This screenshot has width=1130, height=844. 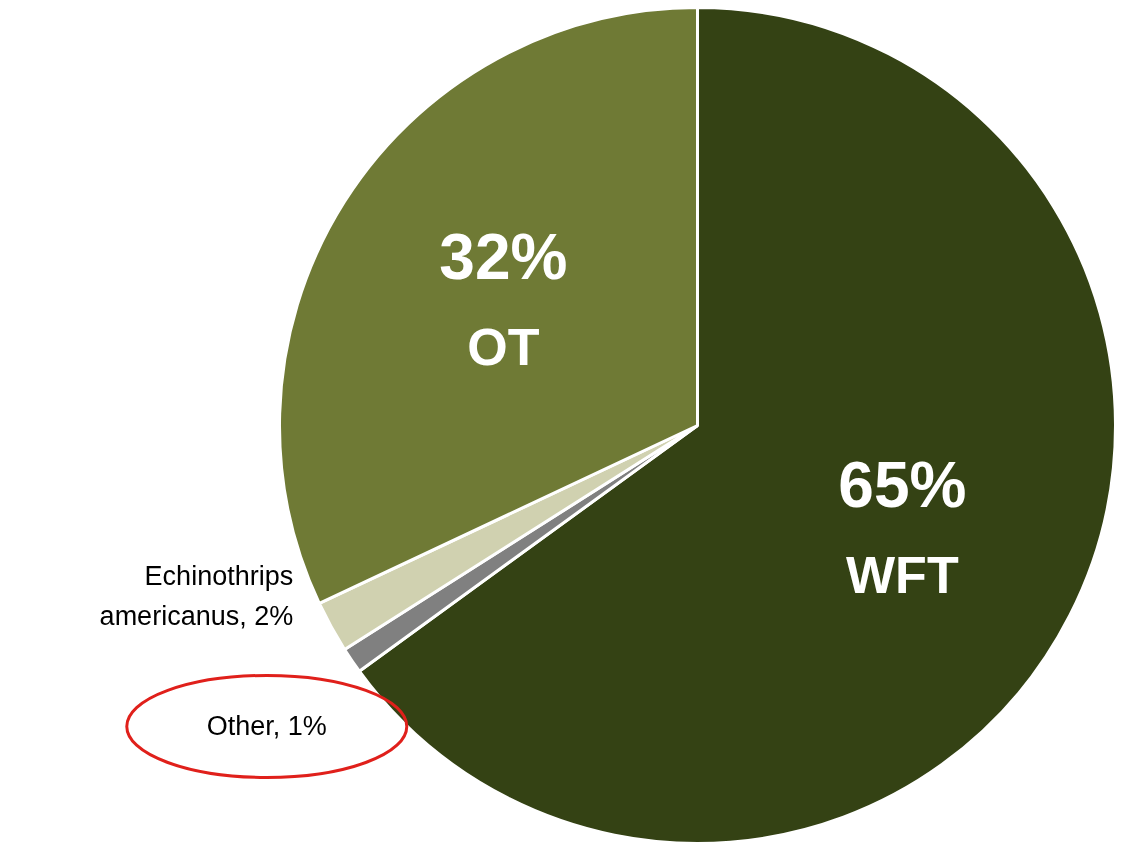 What do you see at coordinates (266, 726) in the screenshot?
I see `slice-label: Other, 1%` at bounding box center [266, 726].